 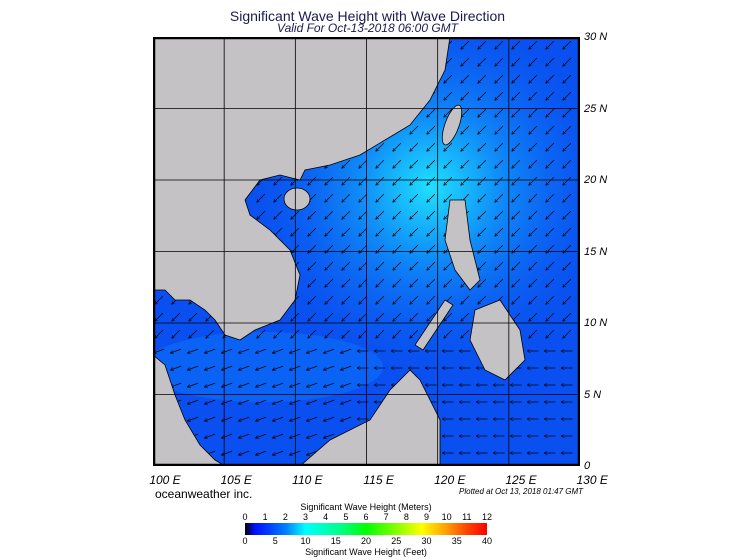 What do you see at coordinates (265, 517) in the screenshot?
I see `meters-tick: 1` at bounding box center [265, 517].